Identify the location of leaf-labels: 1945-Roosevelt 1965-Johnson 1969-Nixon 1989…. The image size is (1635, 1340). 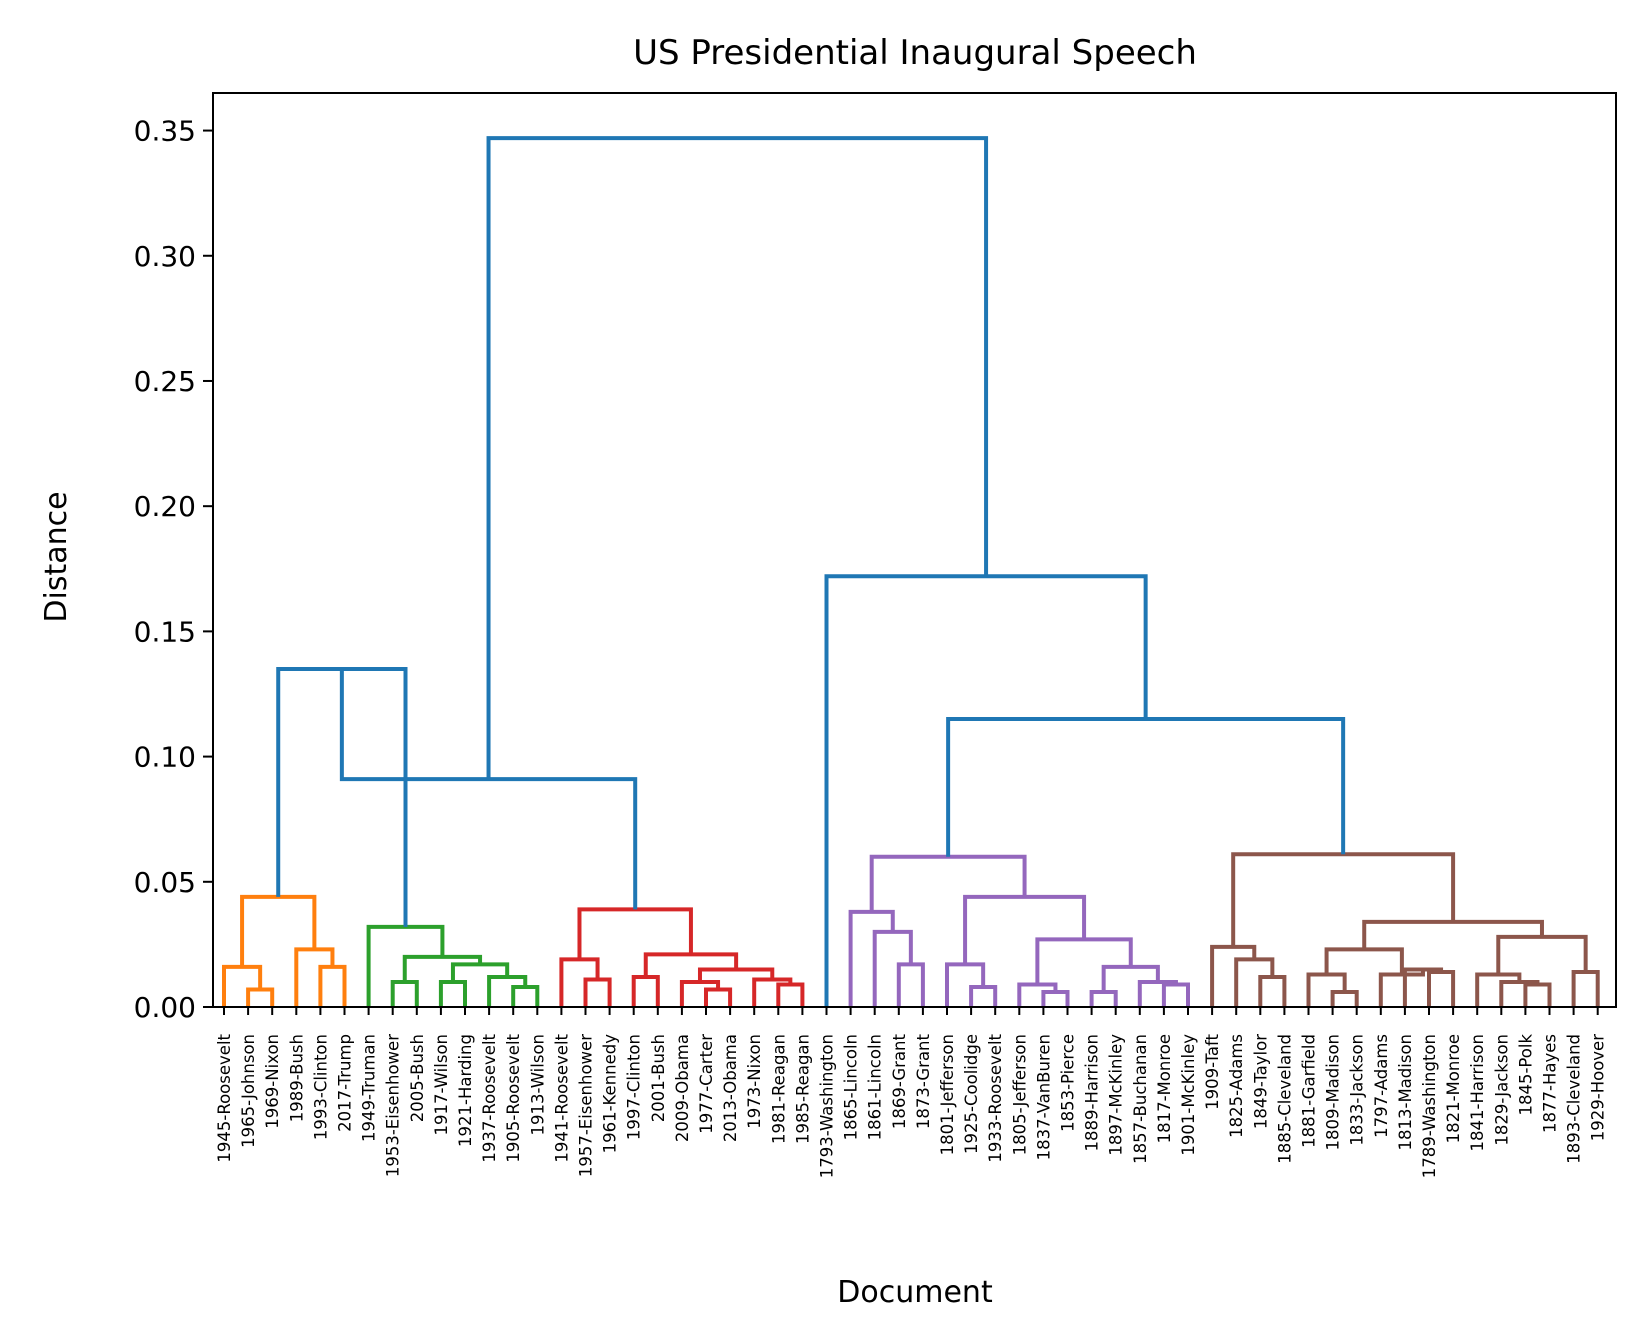
(911, 1092).